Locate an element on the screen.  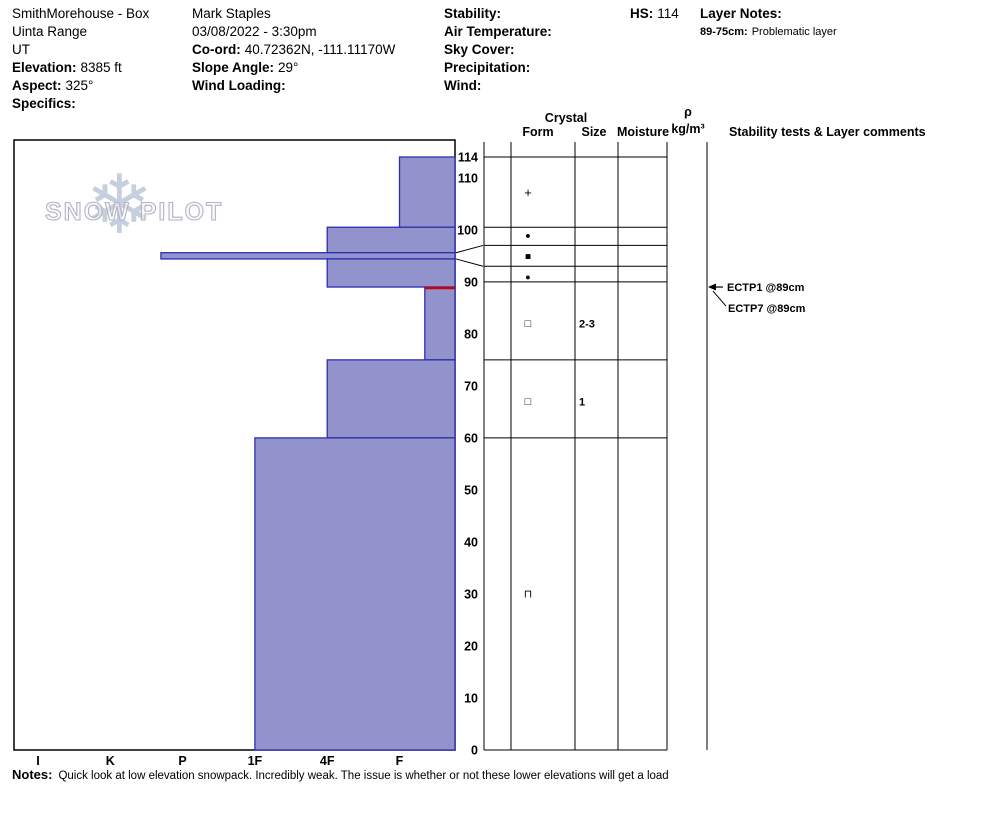
layer-note-text: Problematic layer is located at coordinates (794, 32).